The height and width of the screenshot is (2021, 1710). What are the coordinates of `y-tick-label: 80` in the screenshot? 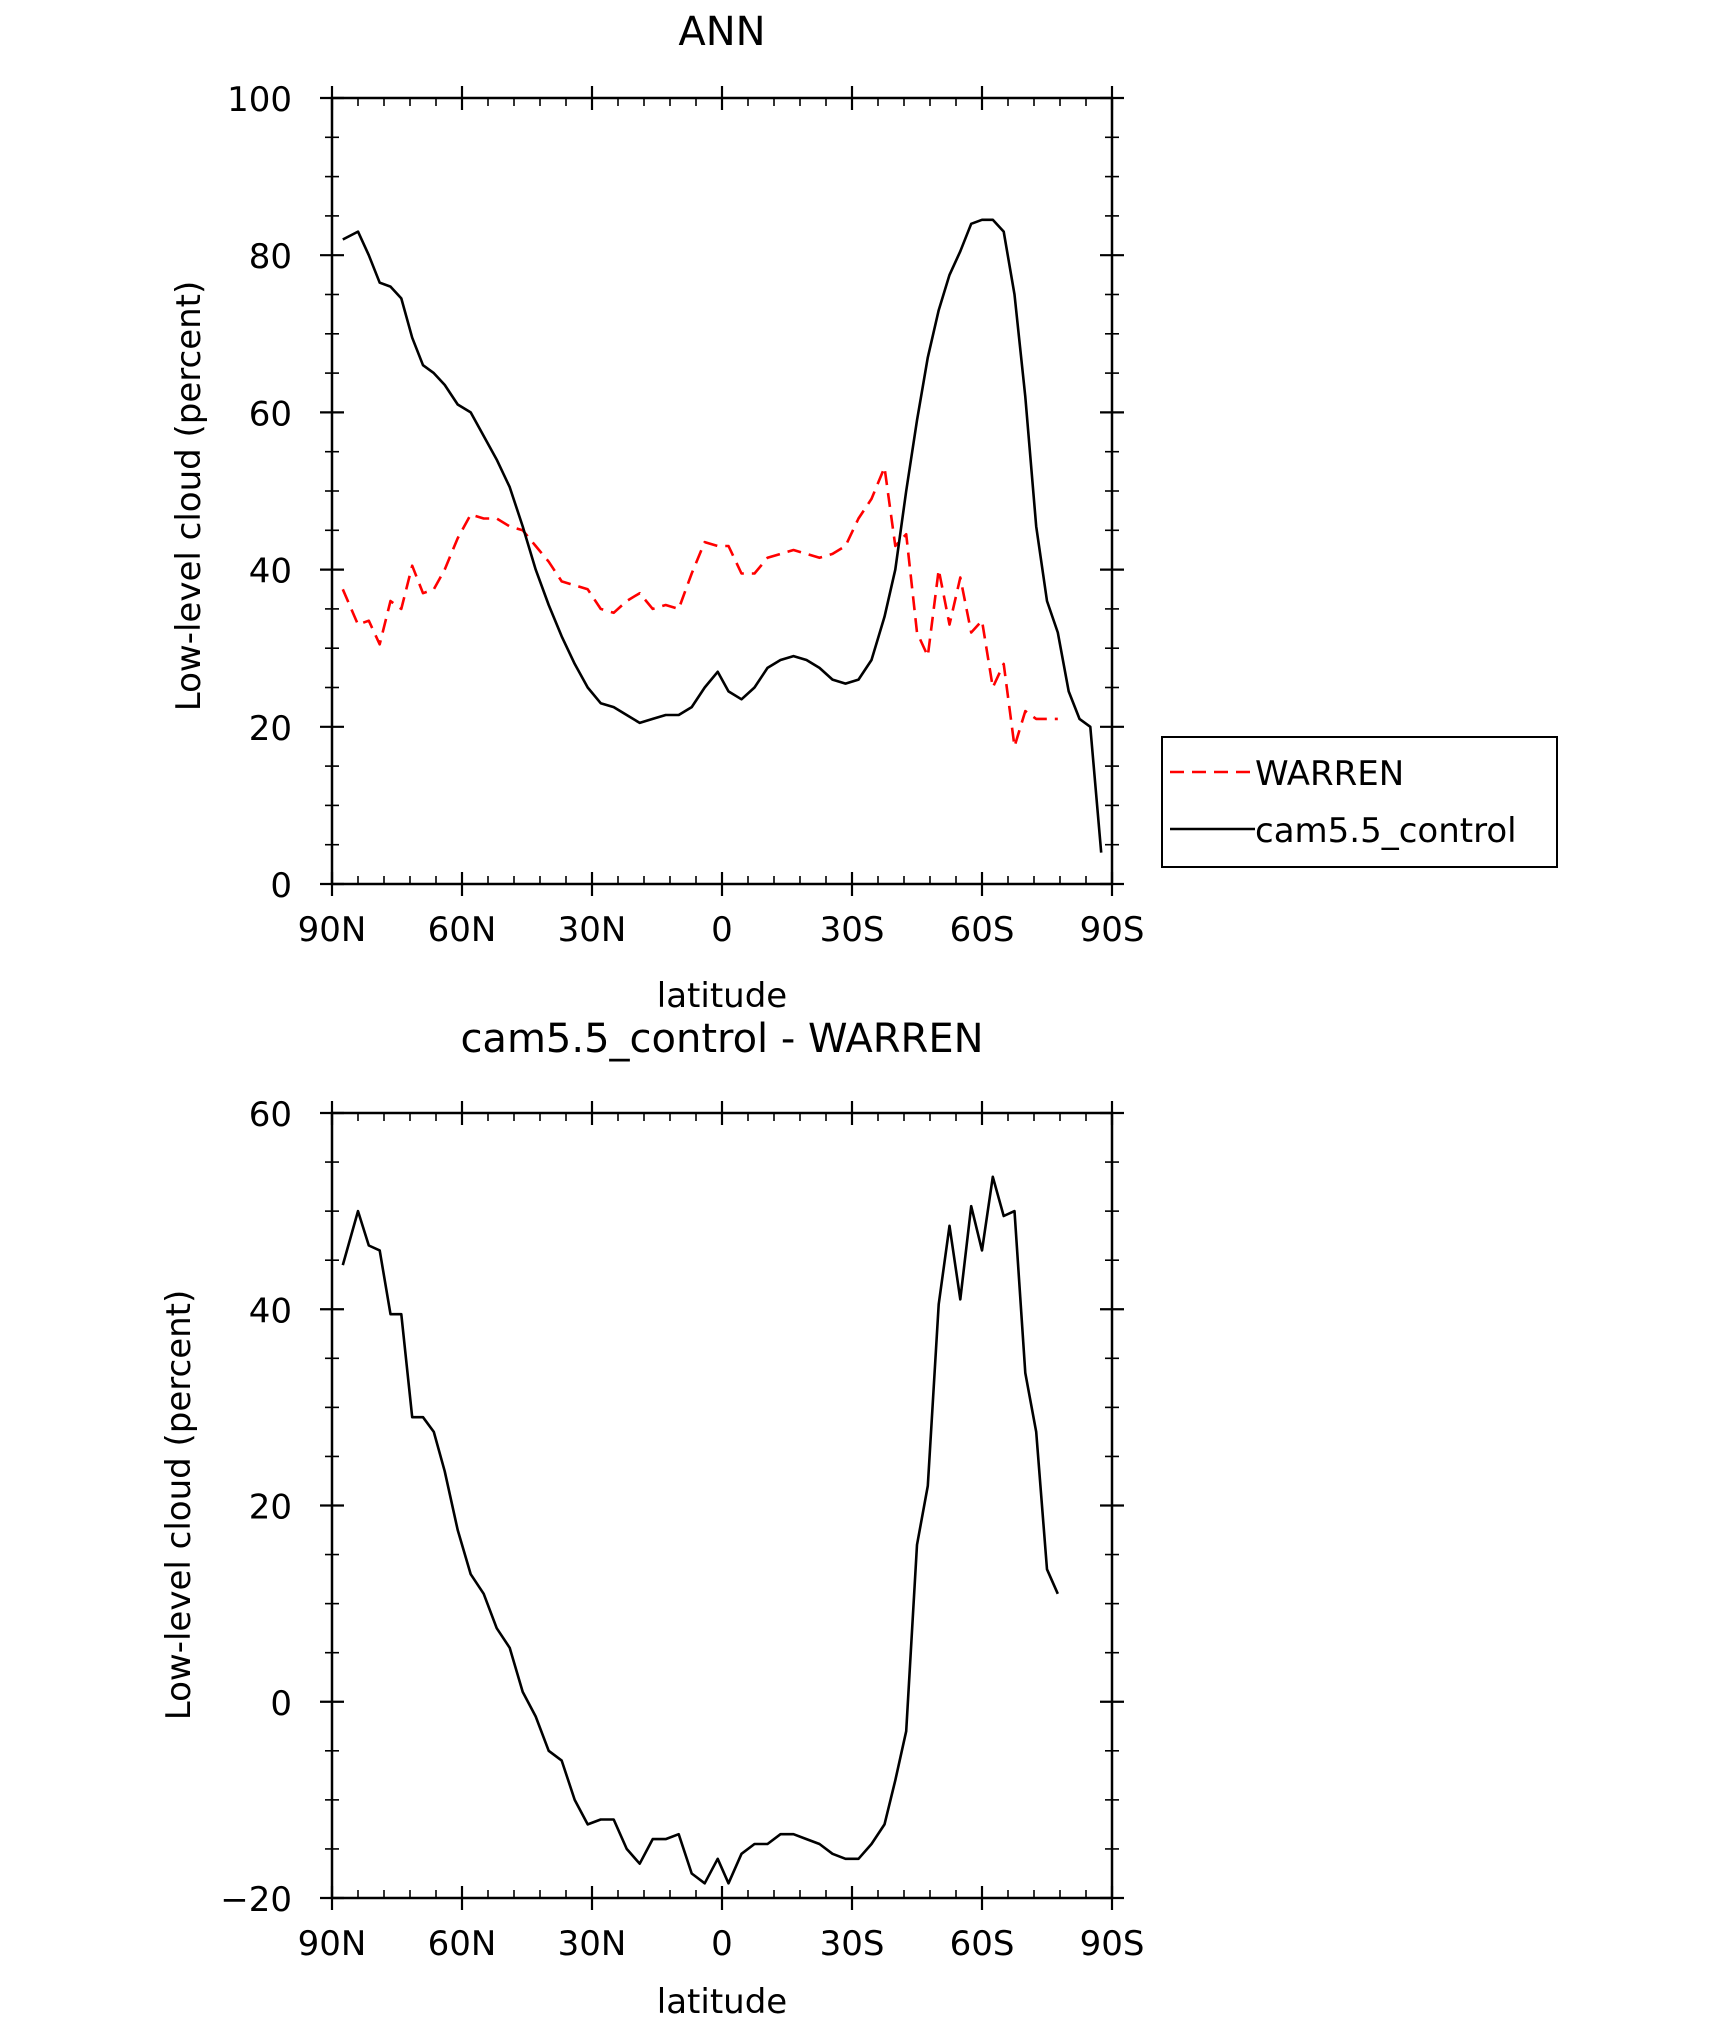 It's located at (270, 257).